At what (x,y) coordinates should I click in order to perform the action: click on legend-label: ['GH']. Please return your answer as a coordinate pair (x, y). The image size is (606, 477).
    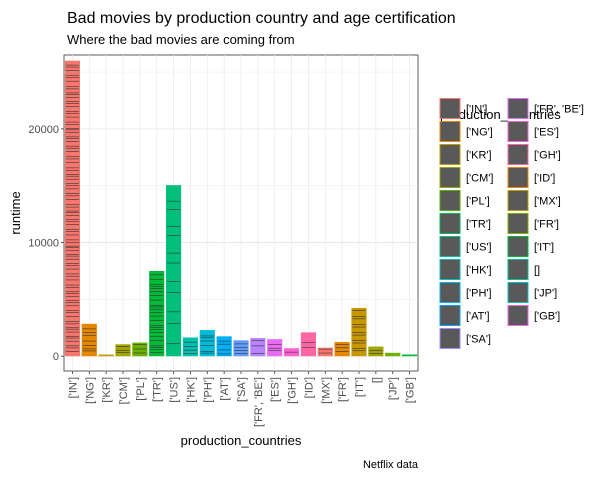
    Looking at the image, I should click on (547, 156).